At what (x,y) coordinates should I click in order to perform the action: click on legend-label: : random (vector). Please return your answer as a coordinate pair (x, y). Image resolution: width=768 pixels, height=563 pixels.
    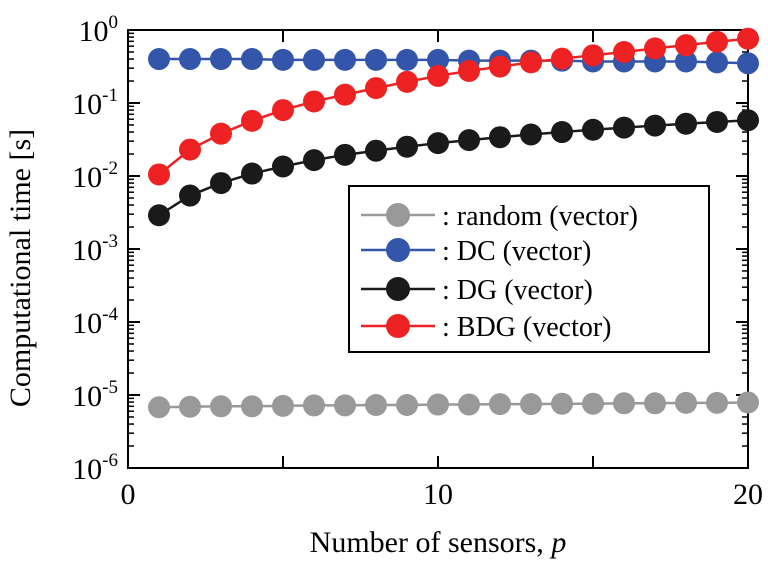
    Looking at the image, I should click on (540, 216).